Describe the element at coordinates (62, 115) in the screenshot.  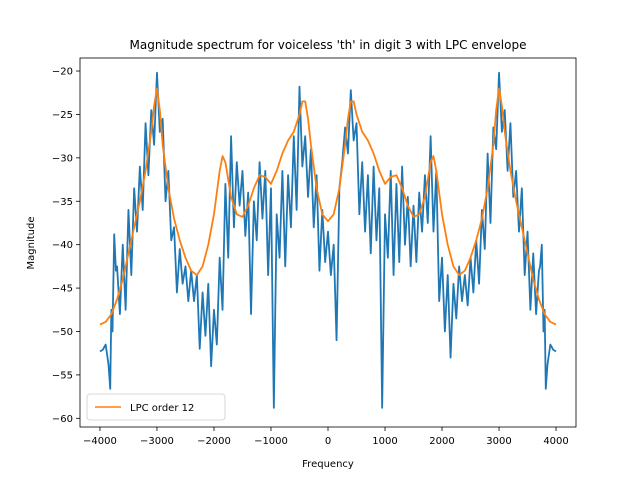
I see `y-tick-label: −25` at that location.